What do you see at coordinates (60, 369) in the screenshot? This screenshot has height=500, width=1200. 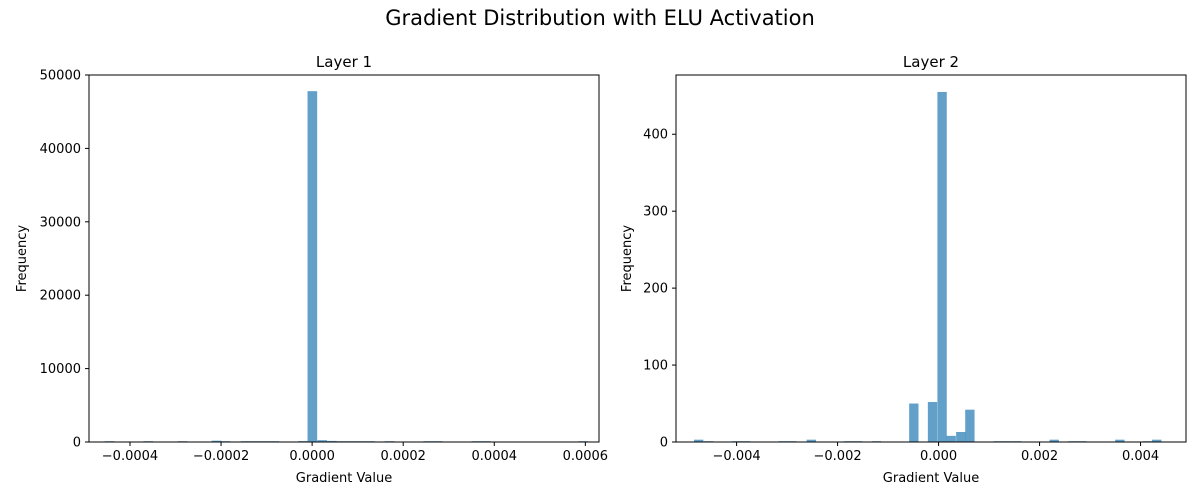 I see `layer1-y-tick-label: 10000` at bounding box center [60, 369].